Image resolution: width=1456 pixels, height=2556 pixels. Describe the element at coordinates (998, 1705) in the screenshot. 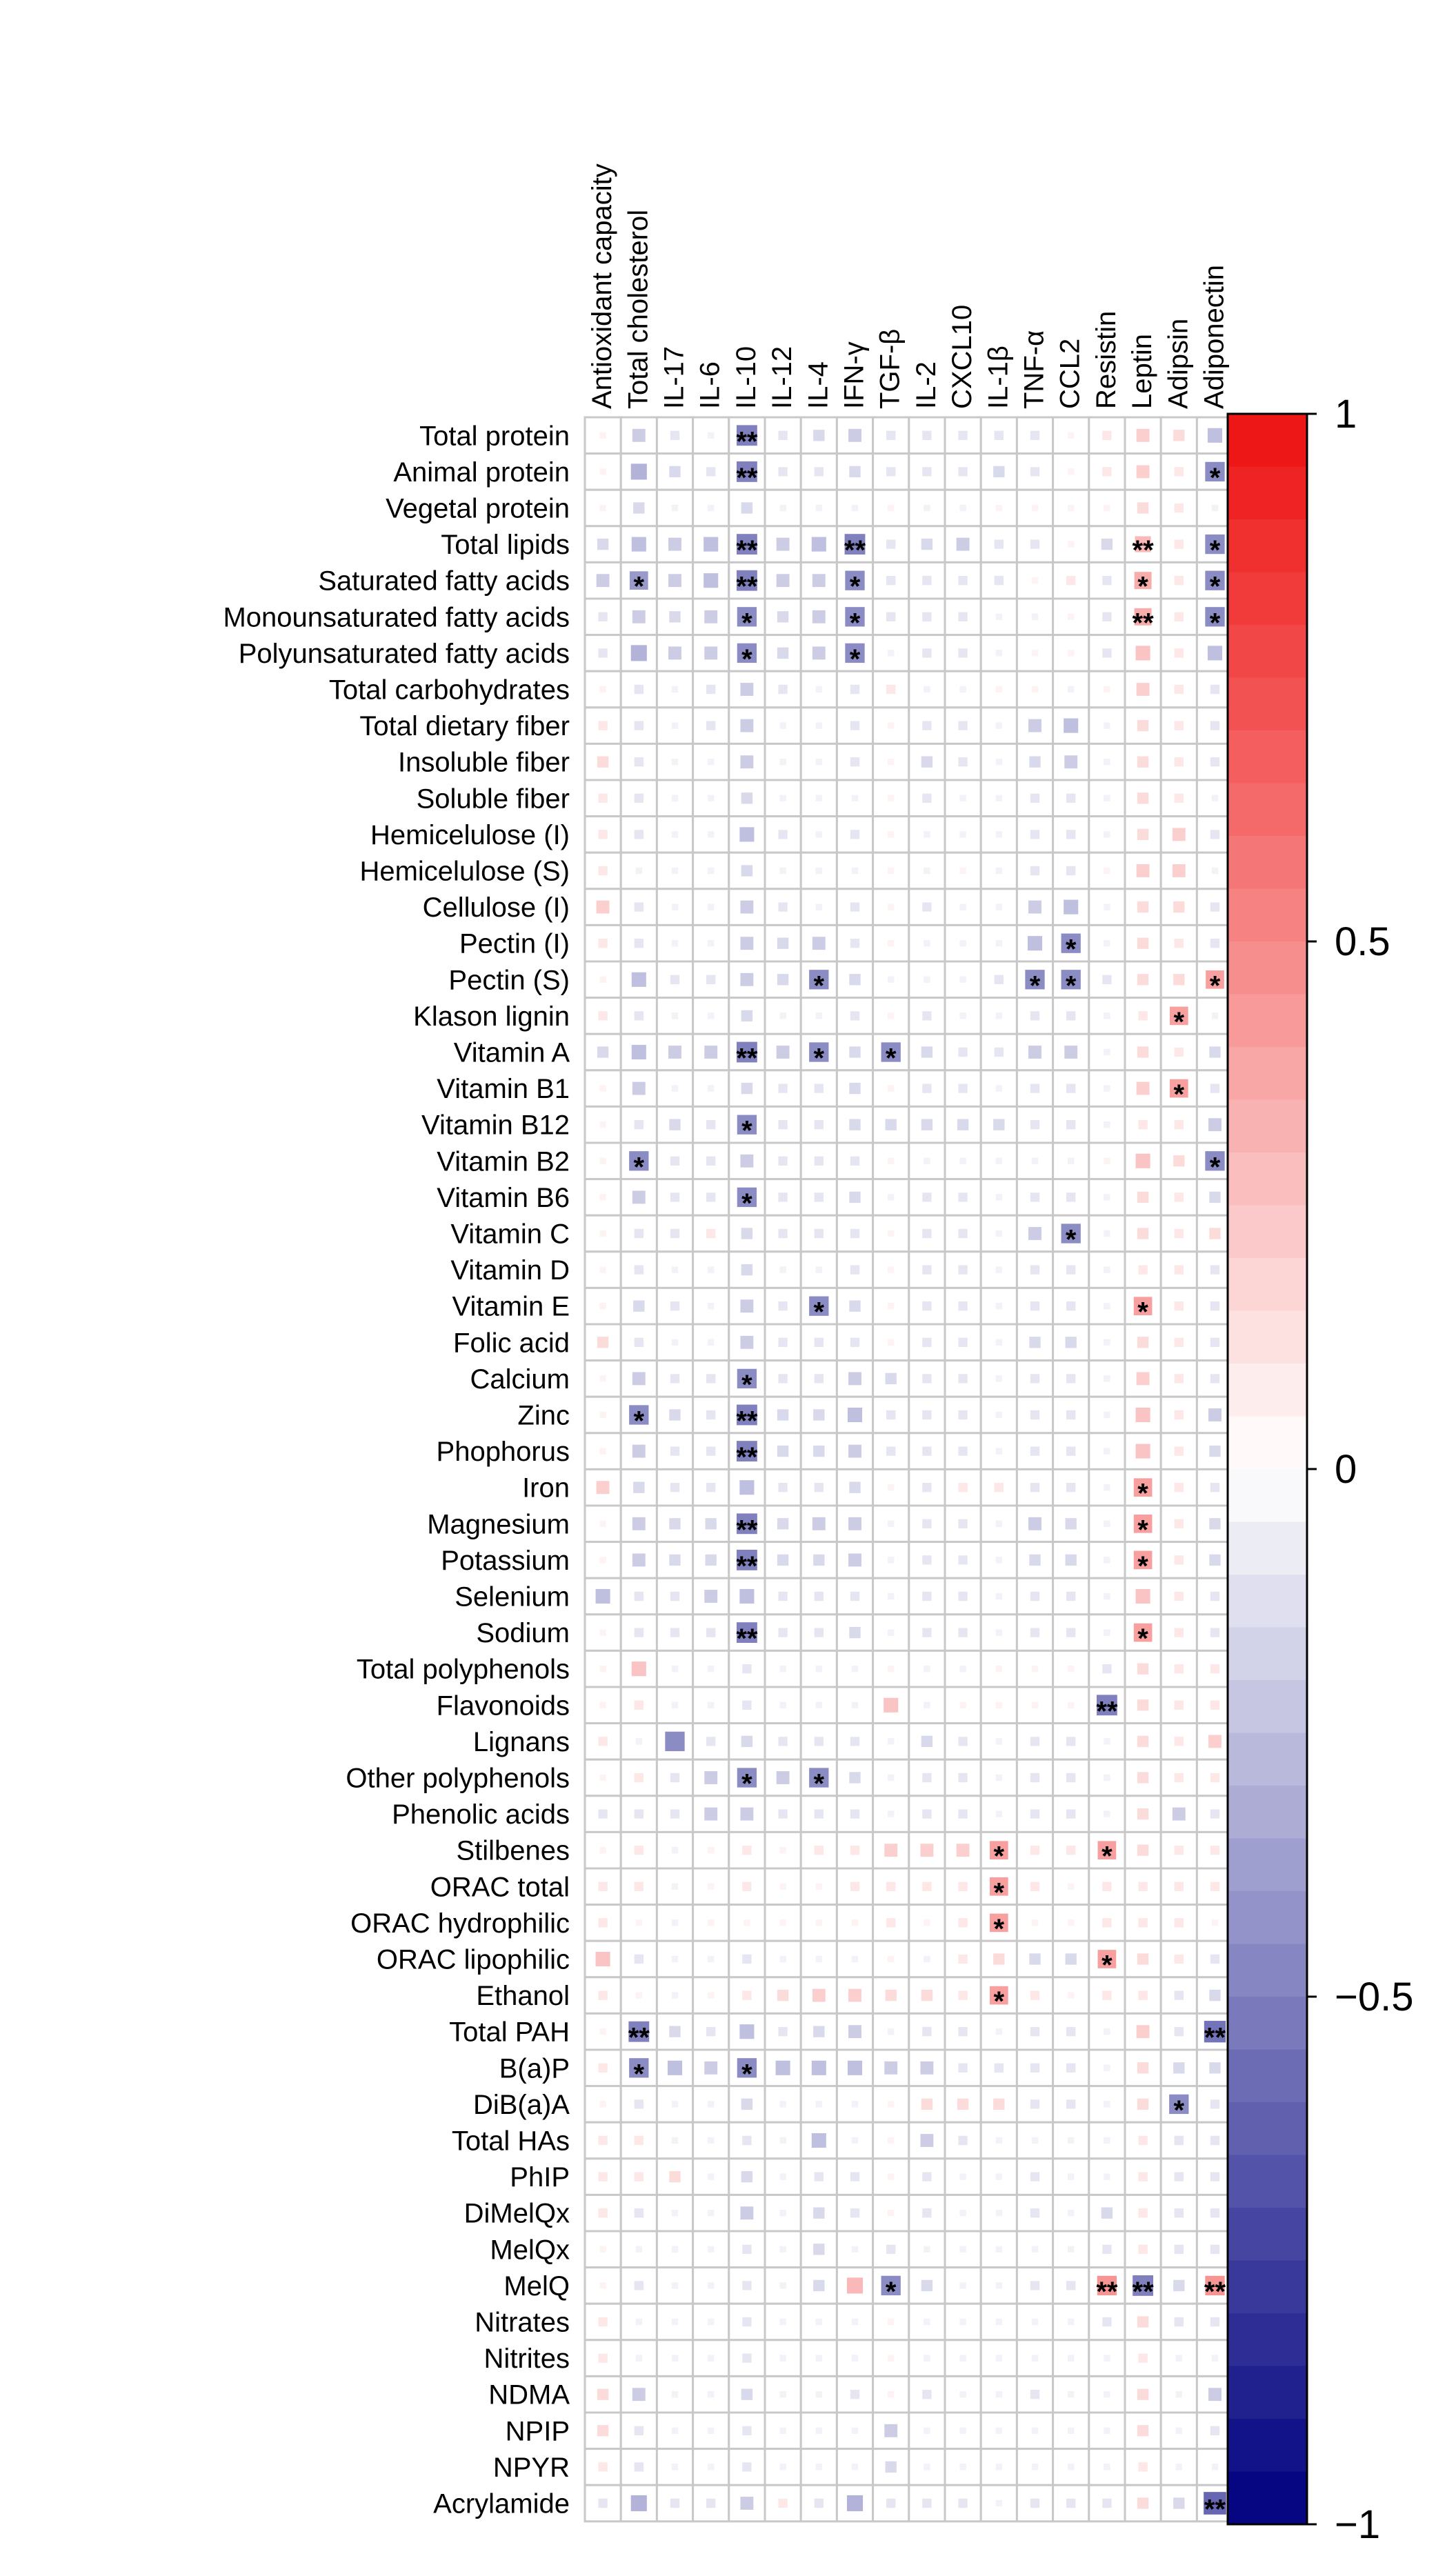

I see `grid-cell` at that location.